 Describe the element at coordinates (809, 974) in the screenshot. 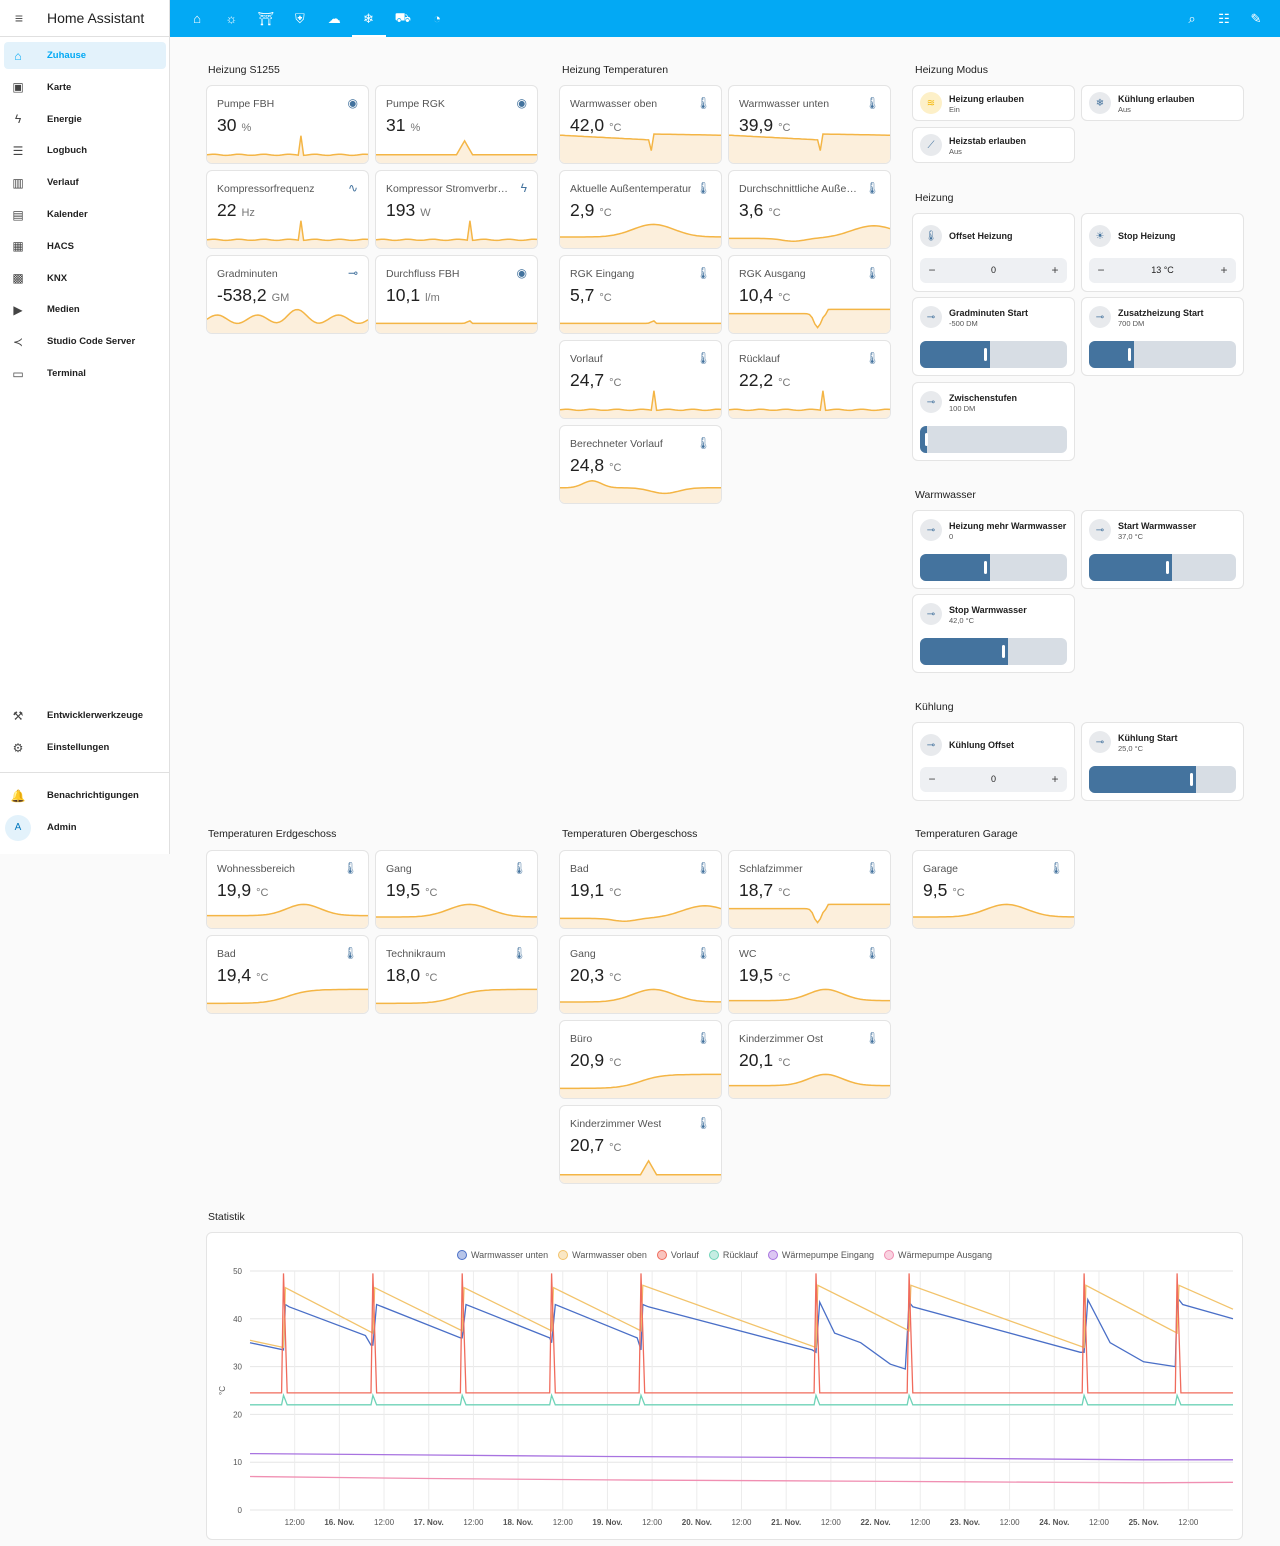

I see `sensor-card: WC 🌡 19,5 °C` at that location.